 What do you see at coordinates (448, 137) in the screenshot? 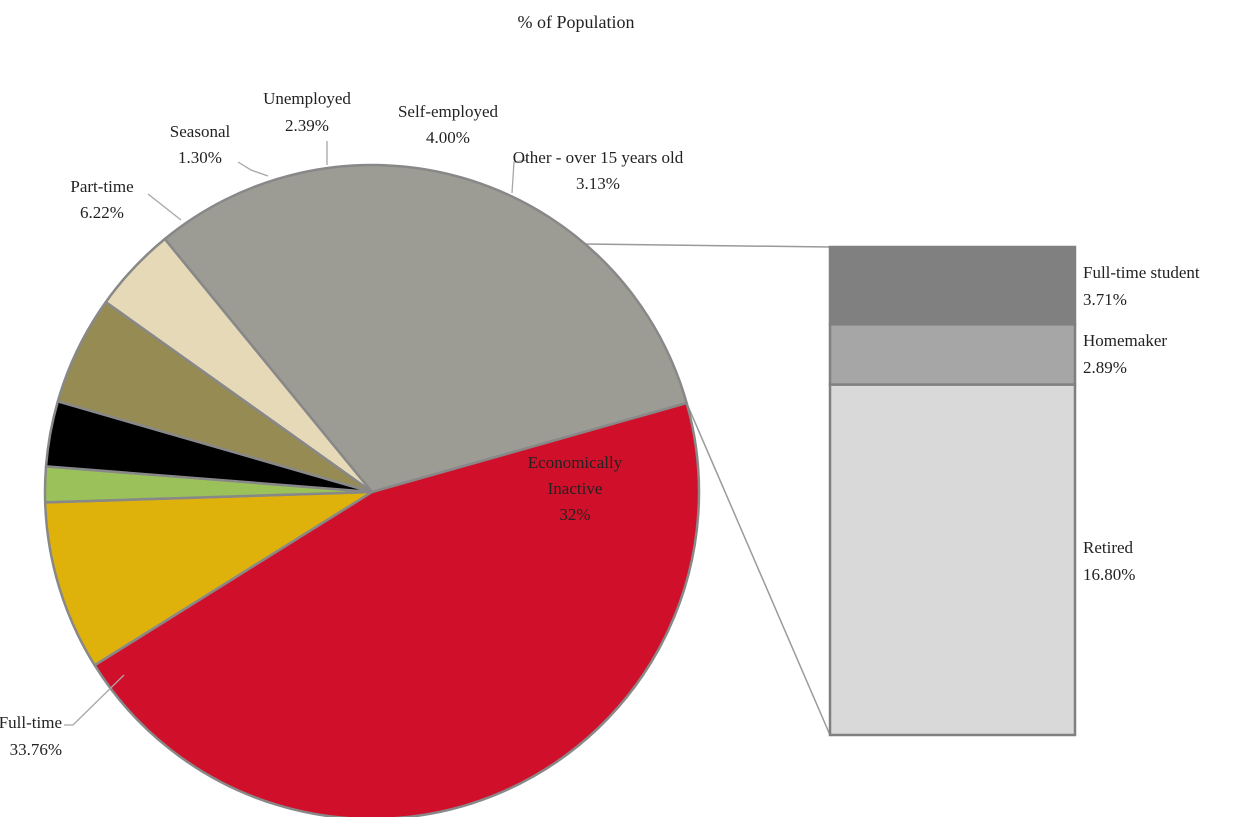
I see `slice-value: 4.00%` at bounding box center [448, 137].